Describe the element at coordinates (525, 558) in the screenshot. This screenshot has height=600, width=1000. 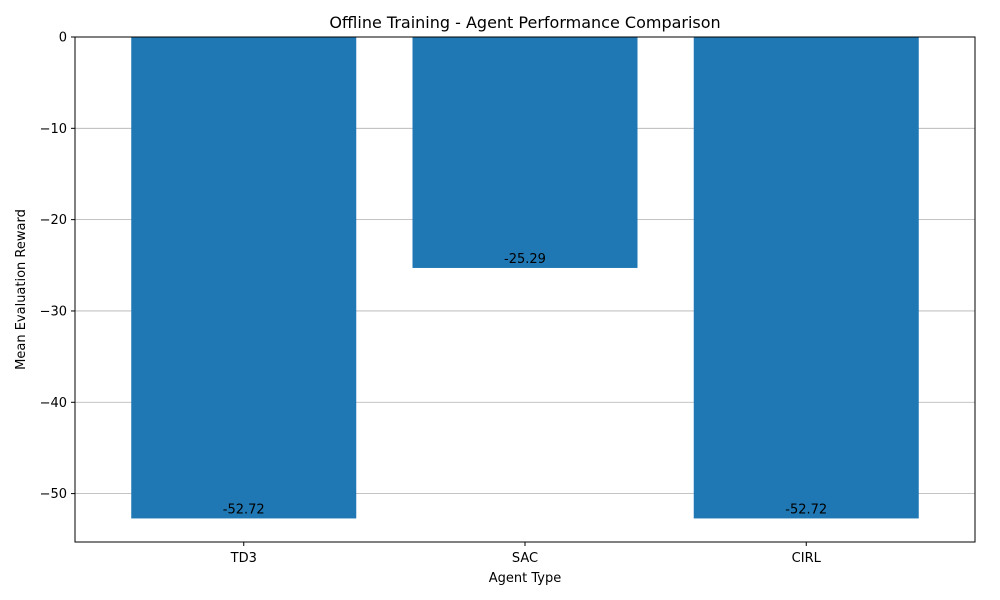
I see `x-tick-label: SAC` at that location.